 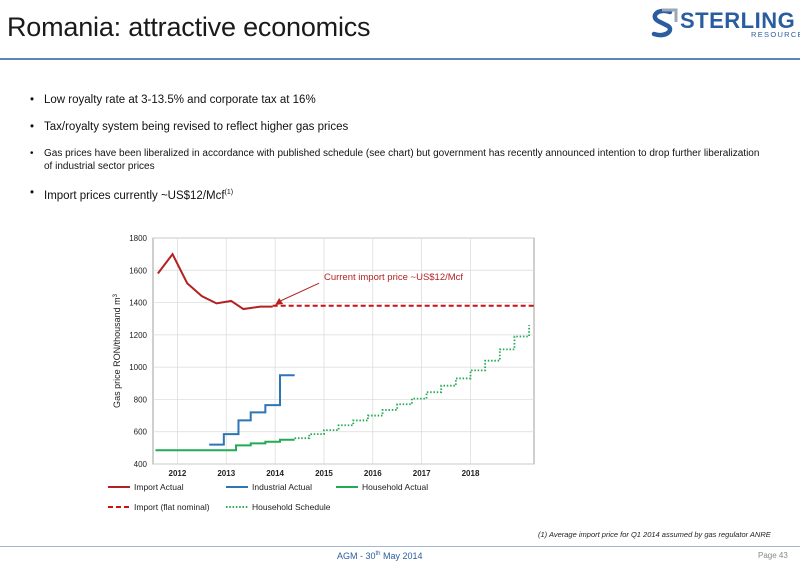 What do you see at coordinates (356, 556) in the screenshot?
I see `footer-event-label: AGM - 30` at bounding box center [356, 556].